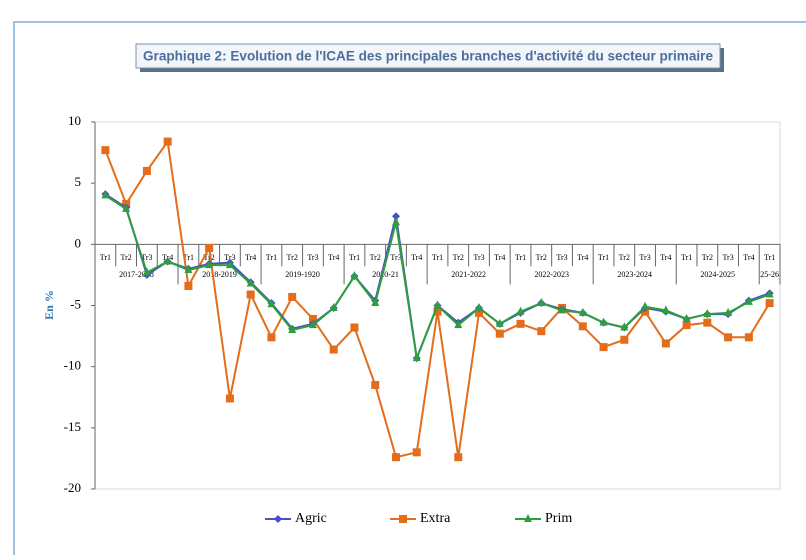 The image size is (806, 560). Describe the element at coordinates (136, 274) in the screenshot. I see `group-label: 2017-2018` at that location.